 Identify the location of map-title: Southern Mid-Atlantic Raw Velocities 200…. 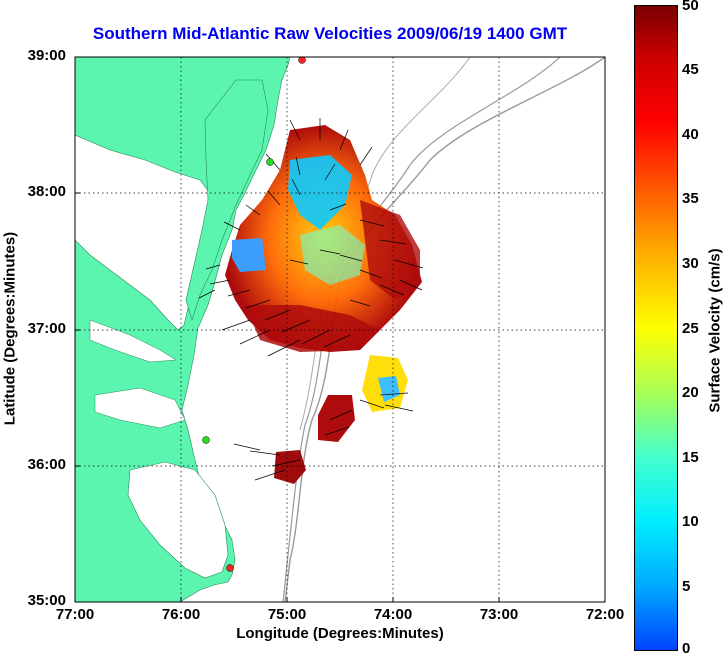
(330, 33).